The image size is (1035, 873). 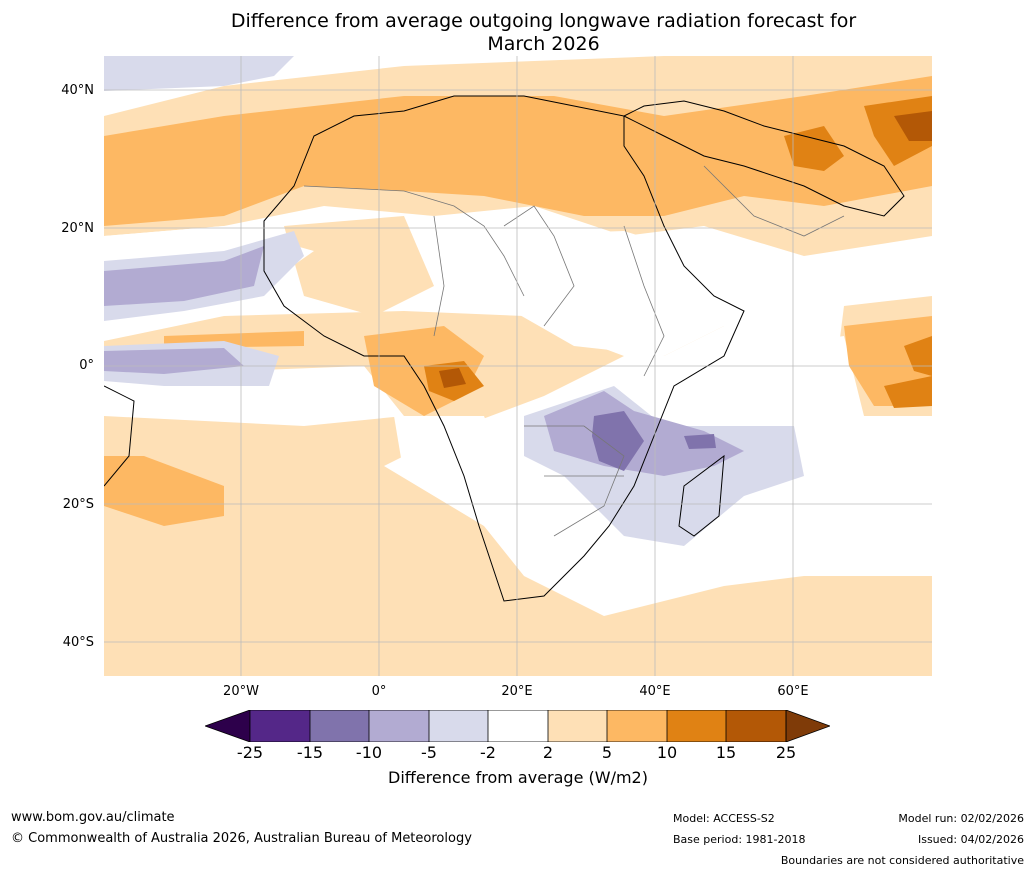 I want to click on colorbar-outline, so click(x=518, y=726).